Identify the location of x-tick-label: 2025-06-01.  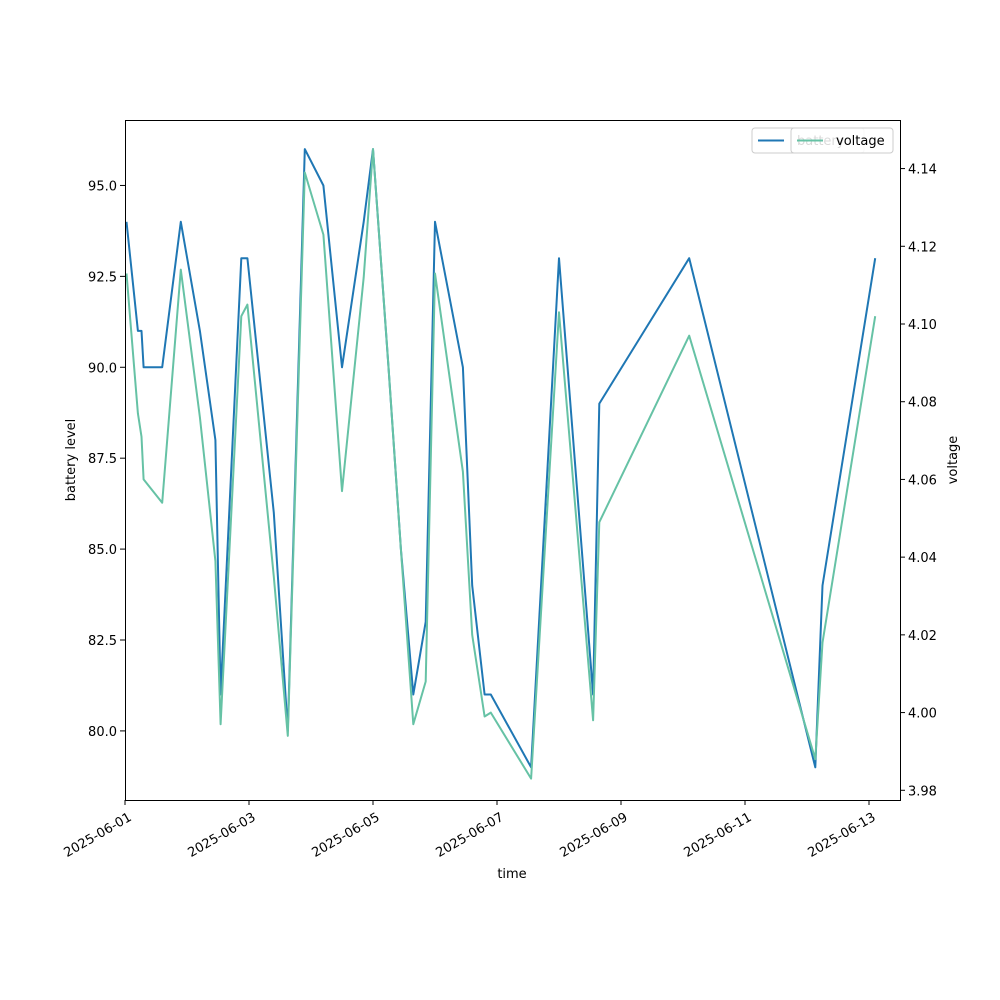
(97, 835).